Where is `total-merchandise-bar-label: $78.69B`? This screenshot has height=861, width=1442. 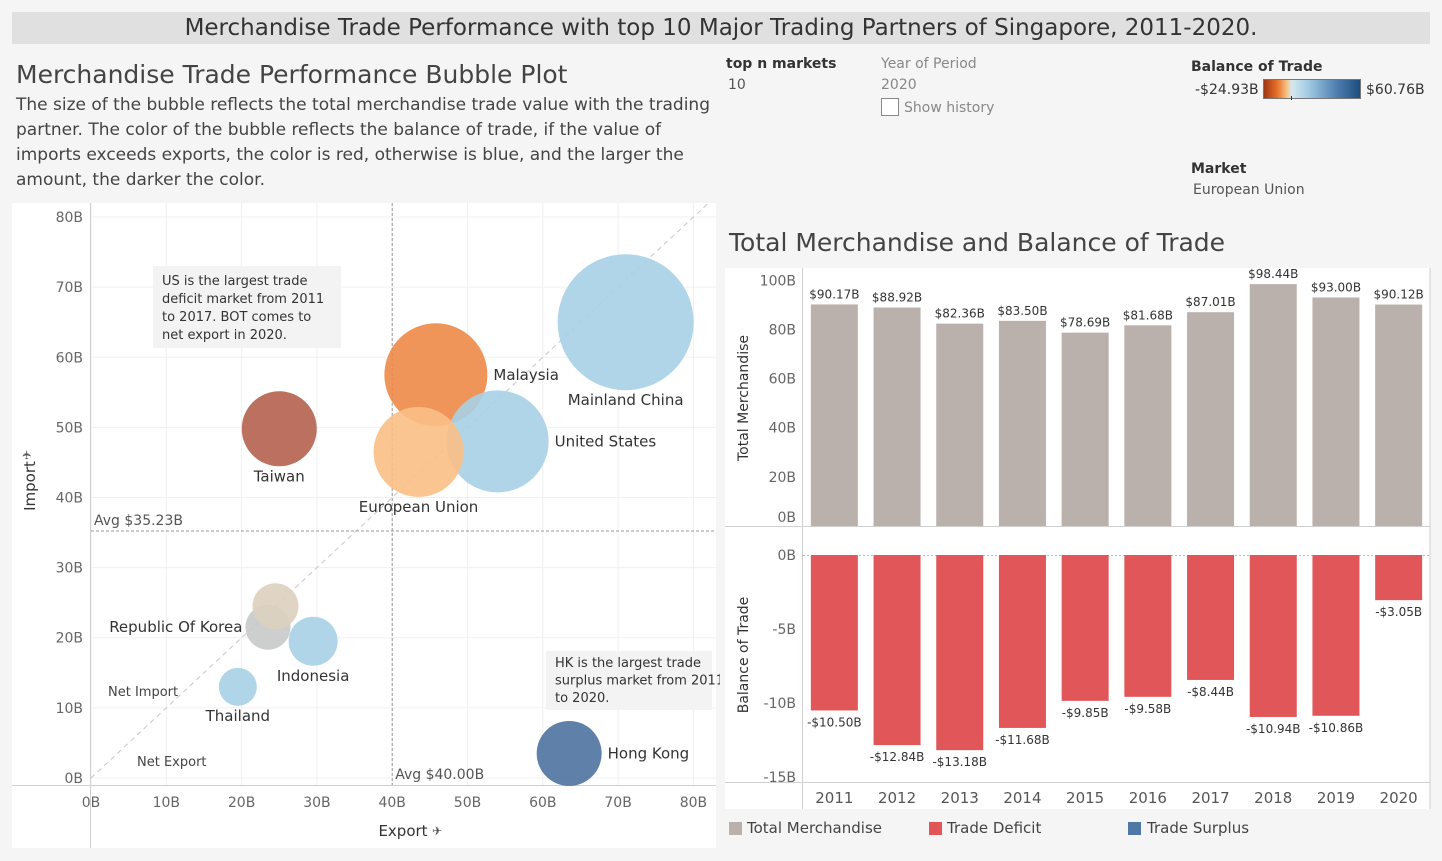
total-merchandise-bar-label: $78.69B is located at coordinates (1085, 323).